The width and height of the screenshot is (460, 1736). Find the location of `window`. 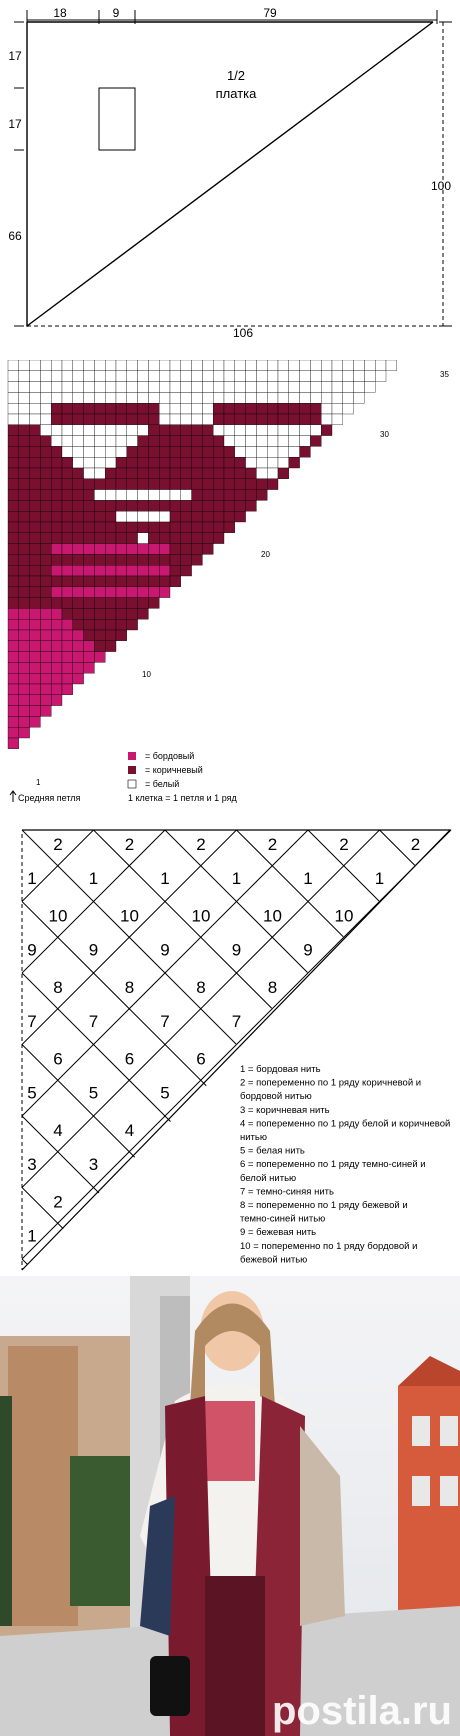

window is located at coordinates (421, 1431).